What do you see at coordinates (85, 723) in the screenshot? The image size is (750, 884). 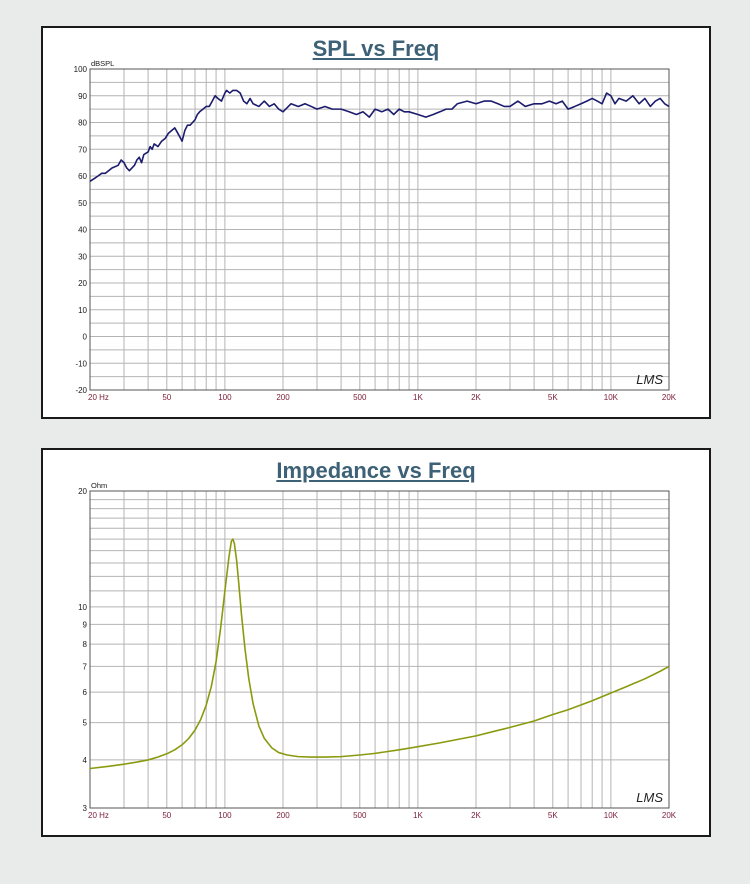 I see `y-tick-label: 5` at bounding box center [85, 723].